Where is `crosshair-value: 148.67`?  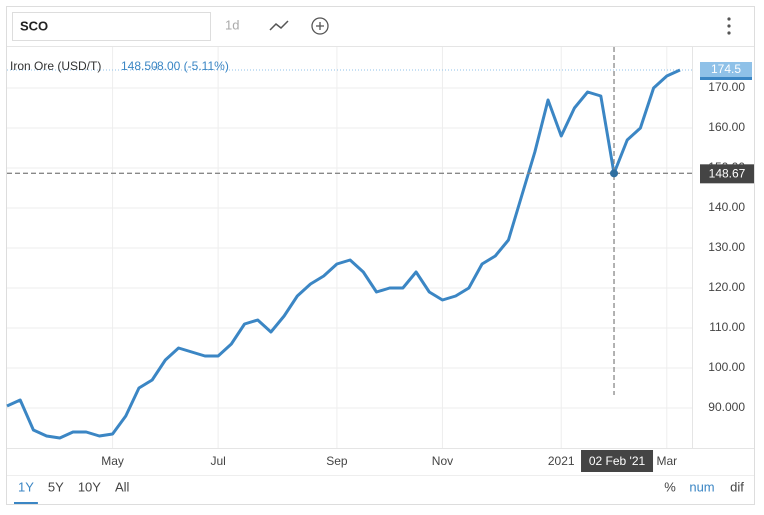
crosshair-value: 148.67 is located at coordinates (727, 173).